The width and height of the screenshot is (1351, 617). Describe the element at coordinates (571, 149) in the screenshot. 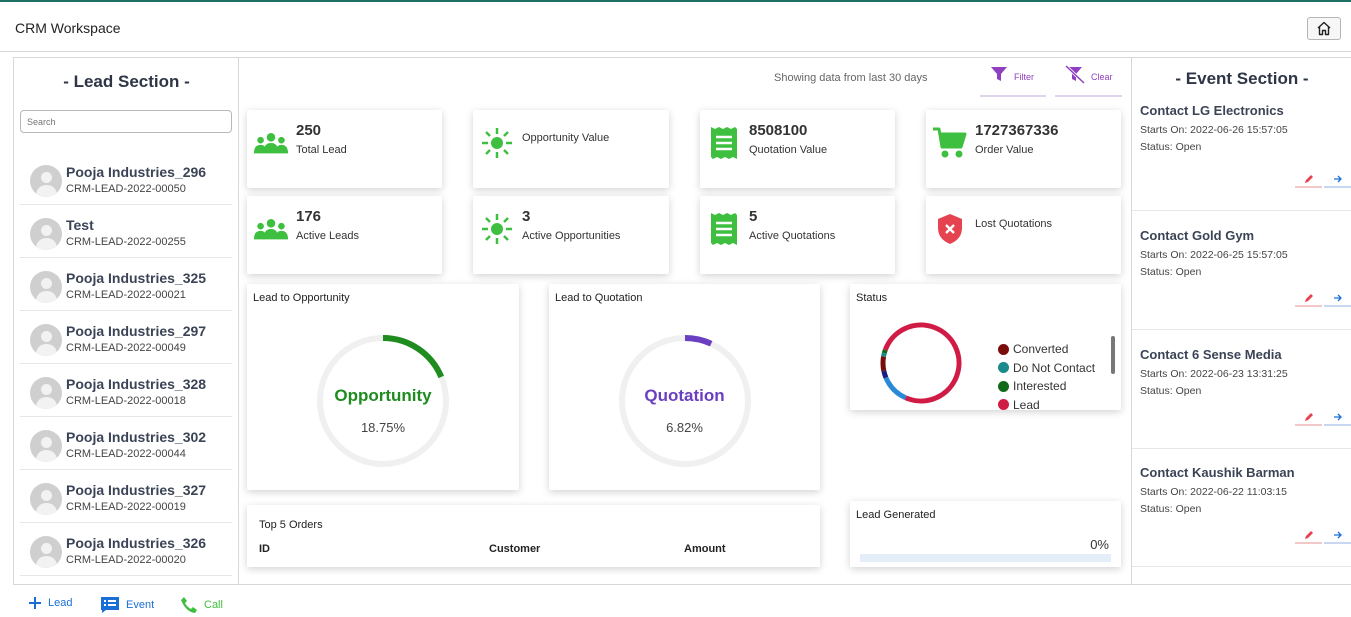

I see `opportunity-value-card: Opportunity Value` at that location.